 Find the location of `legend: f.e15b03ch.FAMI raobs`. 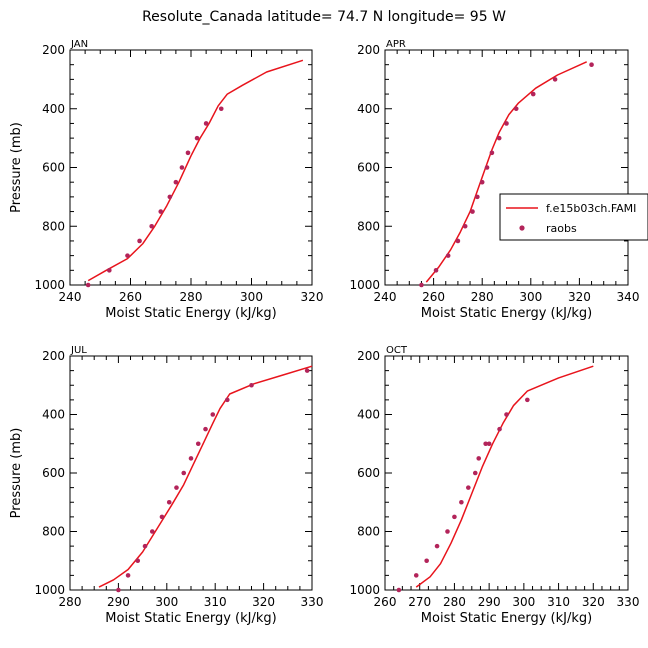

legend: f.e15b03ch.FAMI raobs is located at coordinates (573, 217).